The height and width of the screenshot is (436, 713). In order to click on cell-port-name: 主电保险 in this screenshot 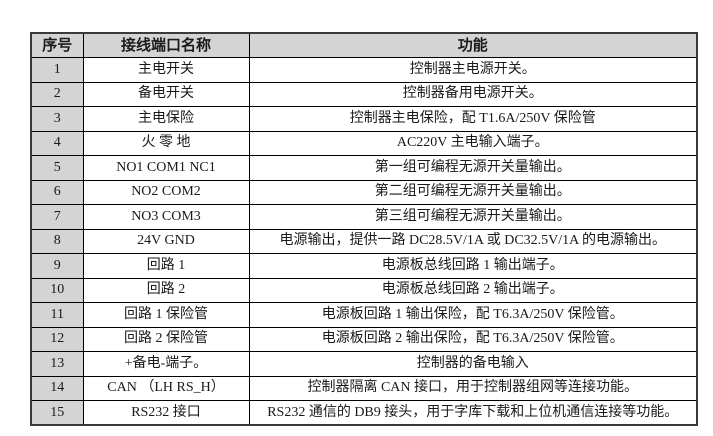, I will do `click(166, 119)`.